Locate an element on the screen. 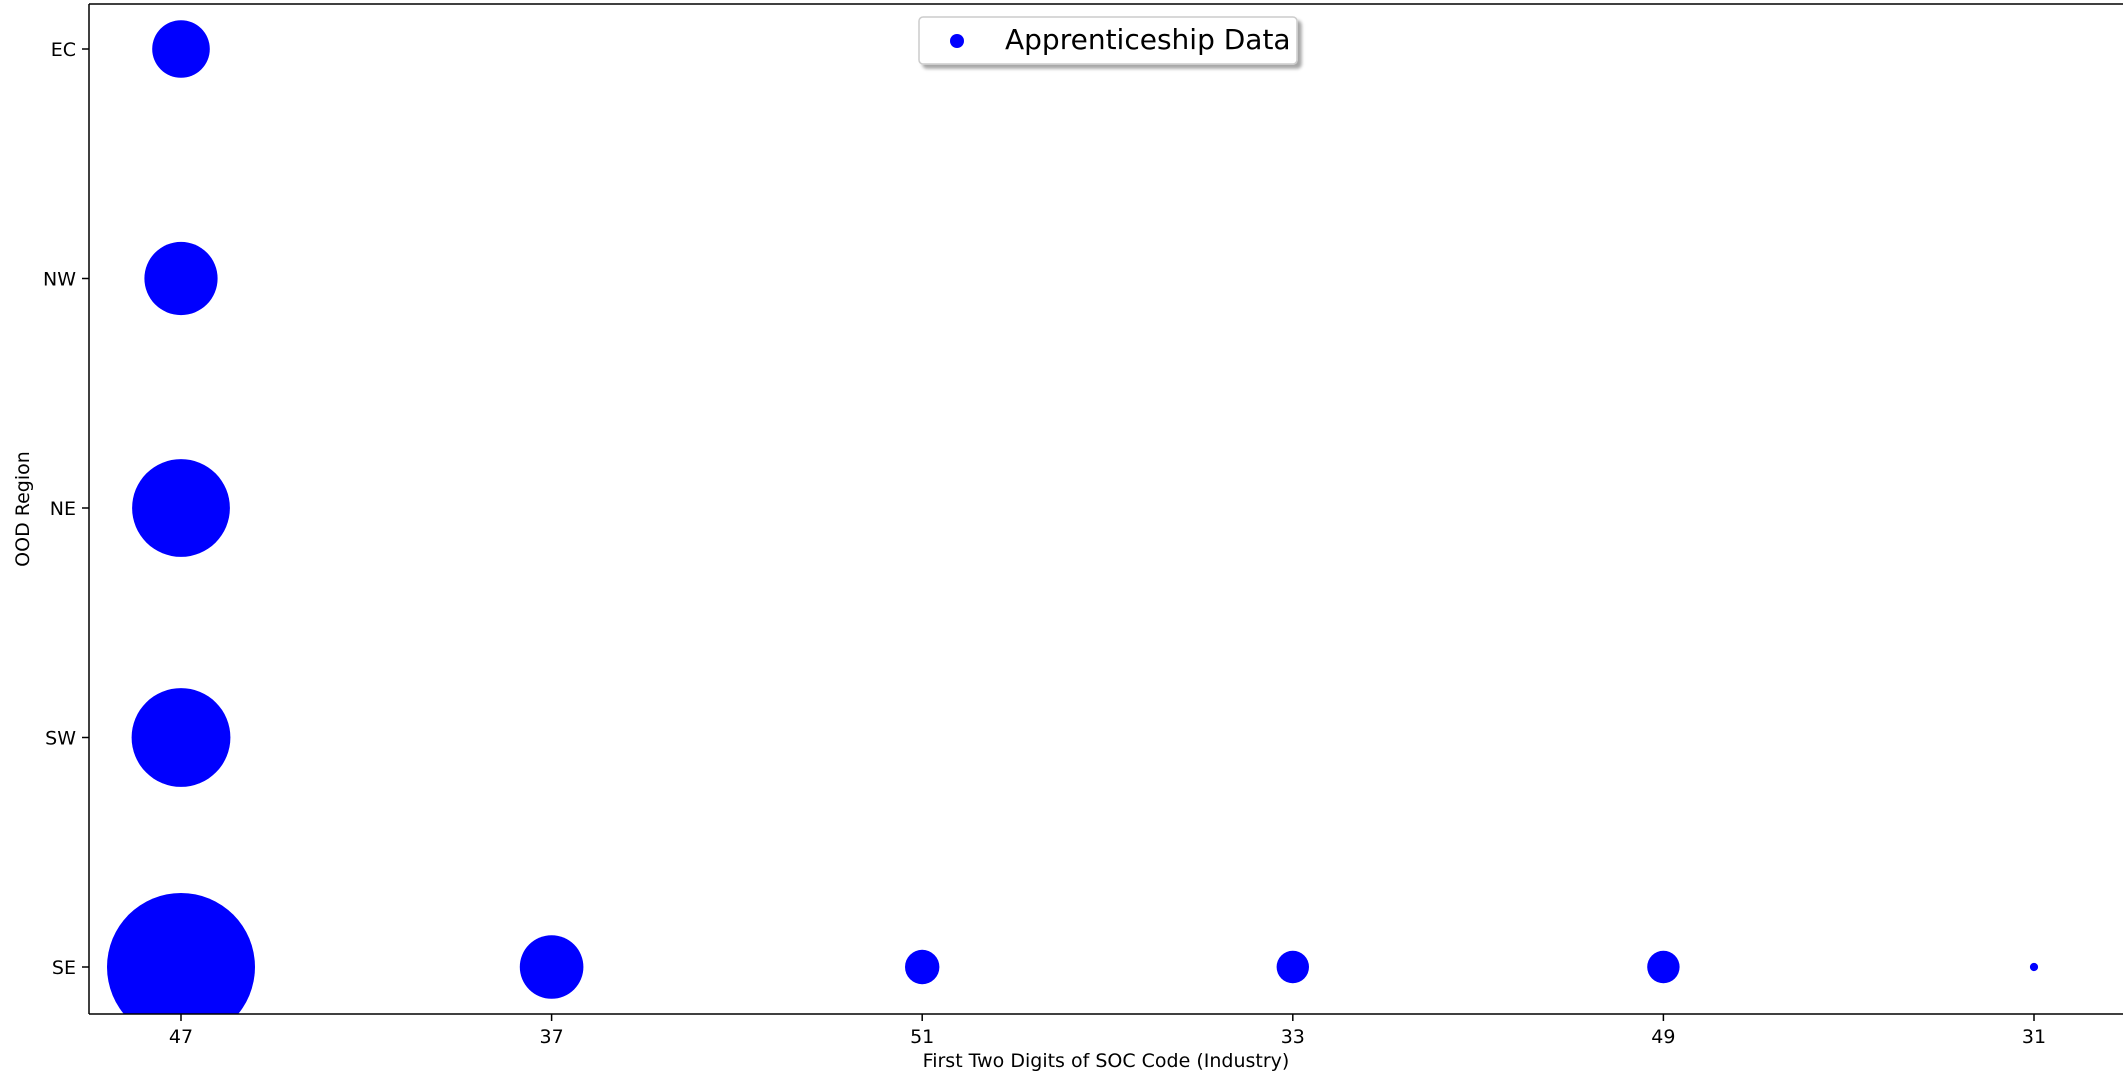 This screenshot has height=1074, width=2123. y-tick-label: SW is located at coordinates (60, 739).